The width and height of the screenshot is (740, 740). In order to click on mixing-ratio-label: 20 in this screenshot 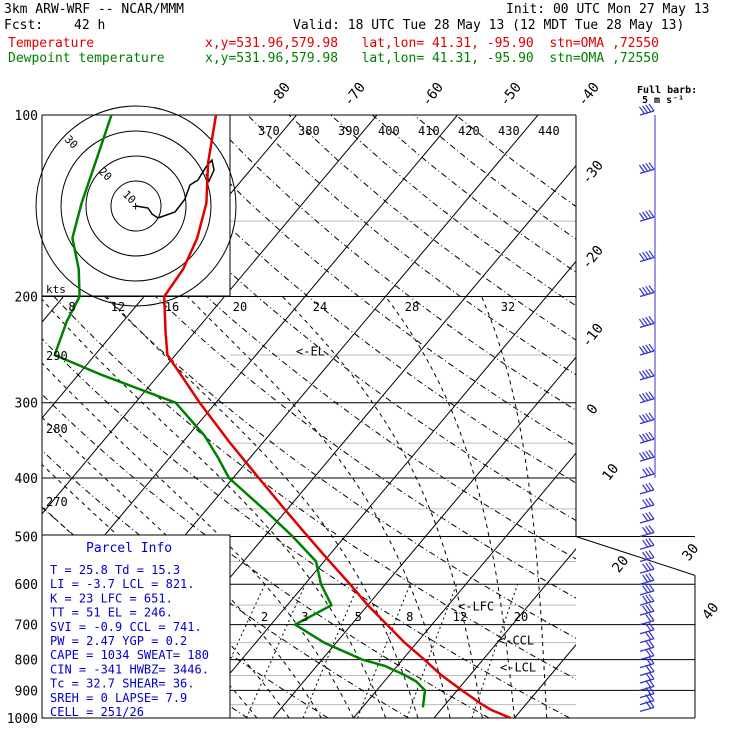, I will do `click(521, 617)`.